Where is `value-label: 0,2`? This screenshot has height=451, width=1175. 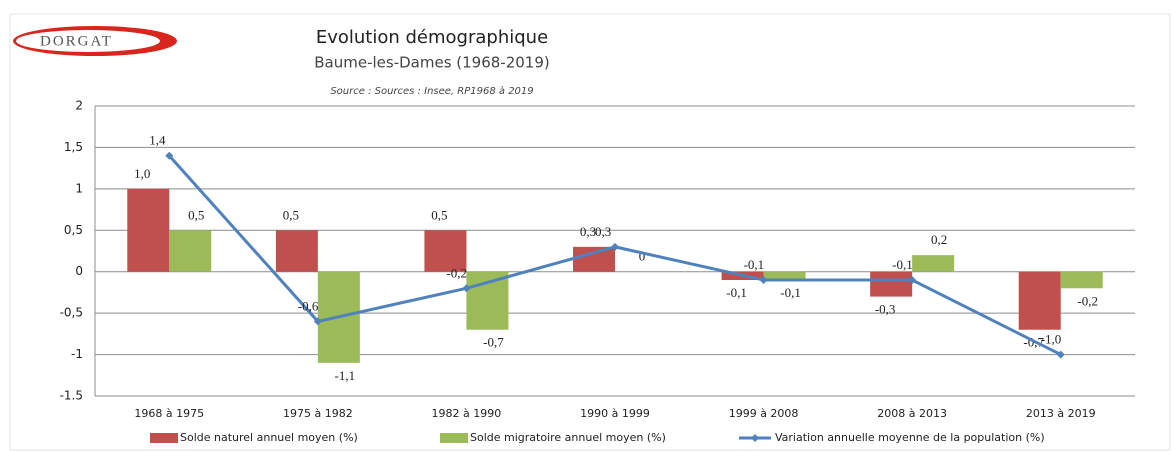
value-label: 0,2 is located at coordinates (939, 239).